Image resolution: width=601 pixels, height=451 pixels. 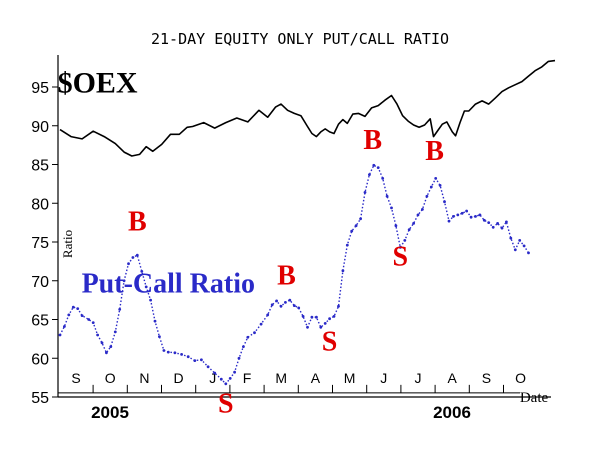 I want to click on y-tick-label: 70, so click(x=40, y=282).